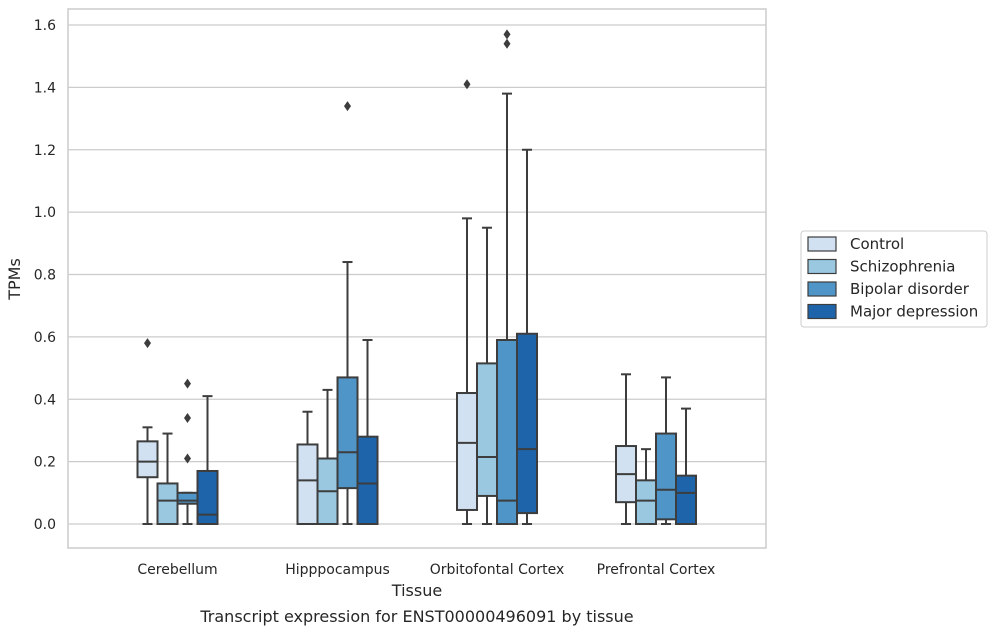 Image resolution: width=997 pixels, height=634 pixels. I want to click on legend-label: Schizophrenia, so click(902, 267).